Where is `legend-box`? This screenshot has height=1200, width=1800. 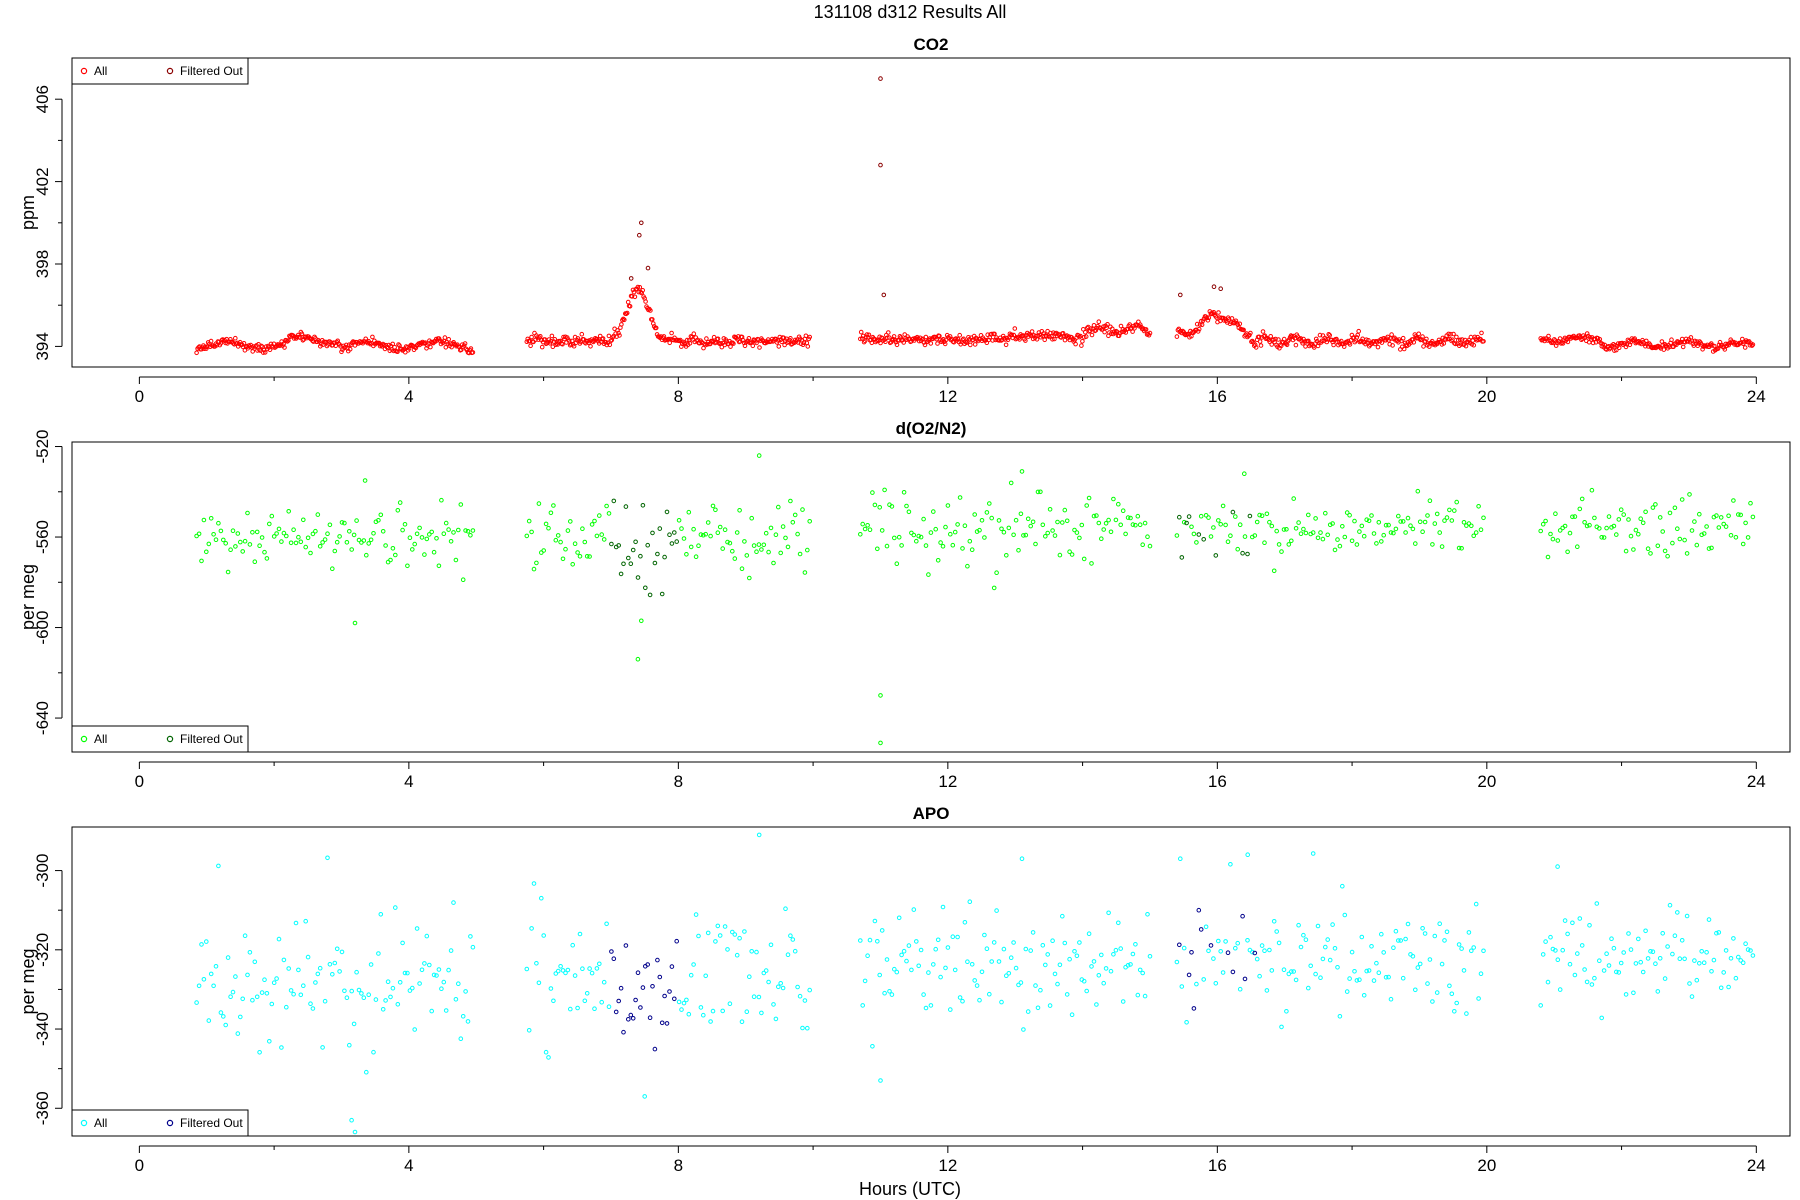 legend-box is located at coordinates (160, 71).